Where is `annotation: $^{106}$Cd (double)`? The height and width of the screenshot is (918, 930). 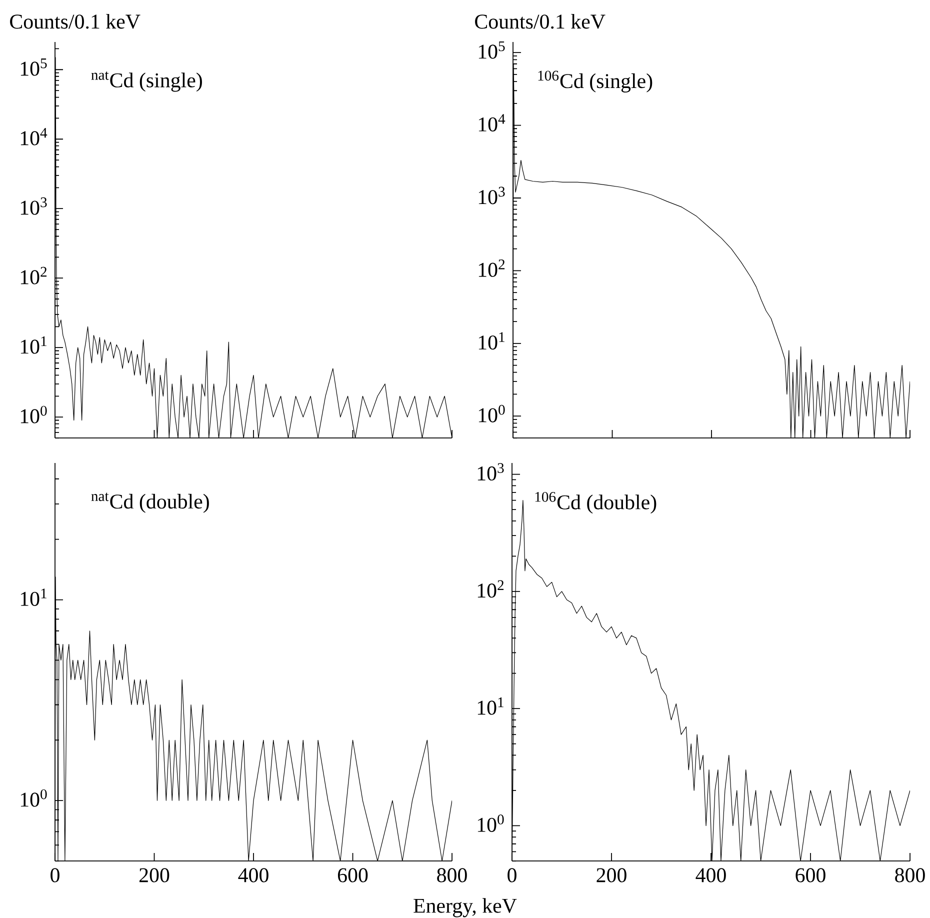 annotation: $^{106}$Cd (double) is located at coordinates (595, 503).